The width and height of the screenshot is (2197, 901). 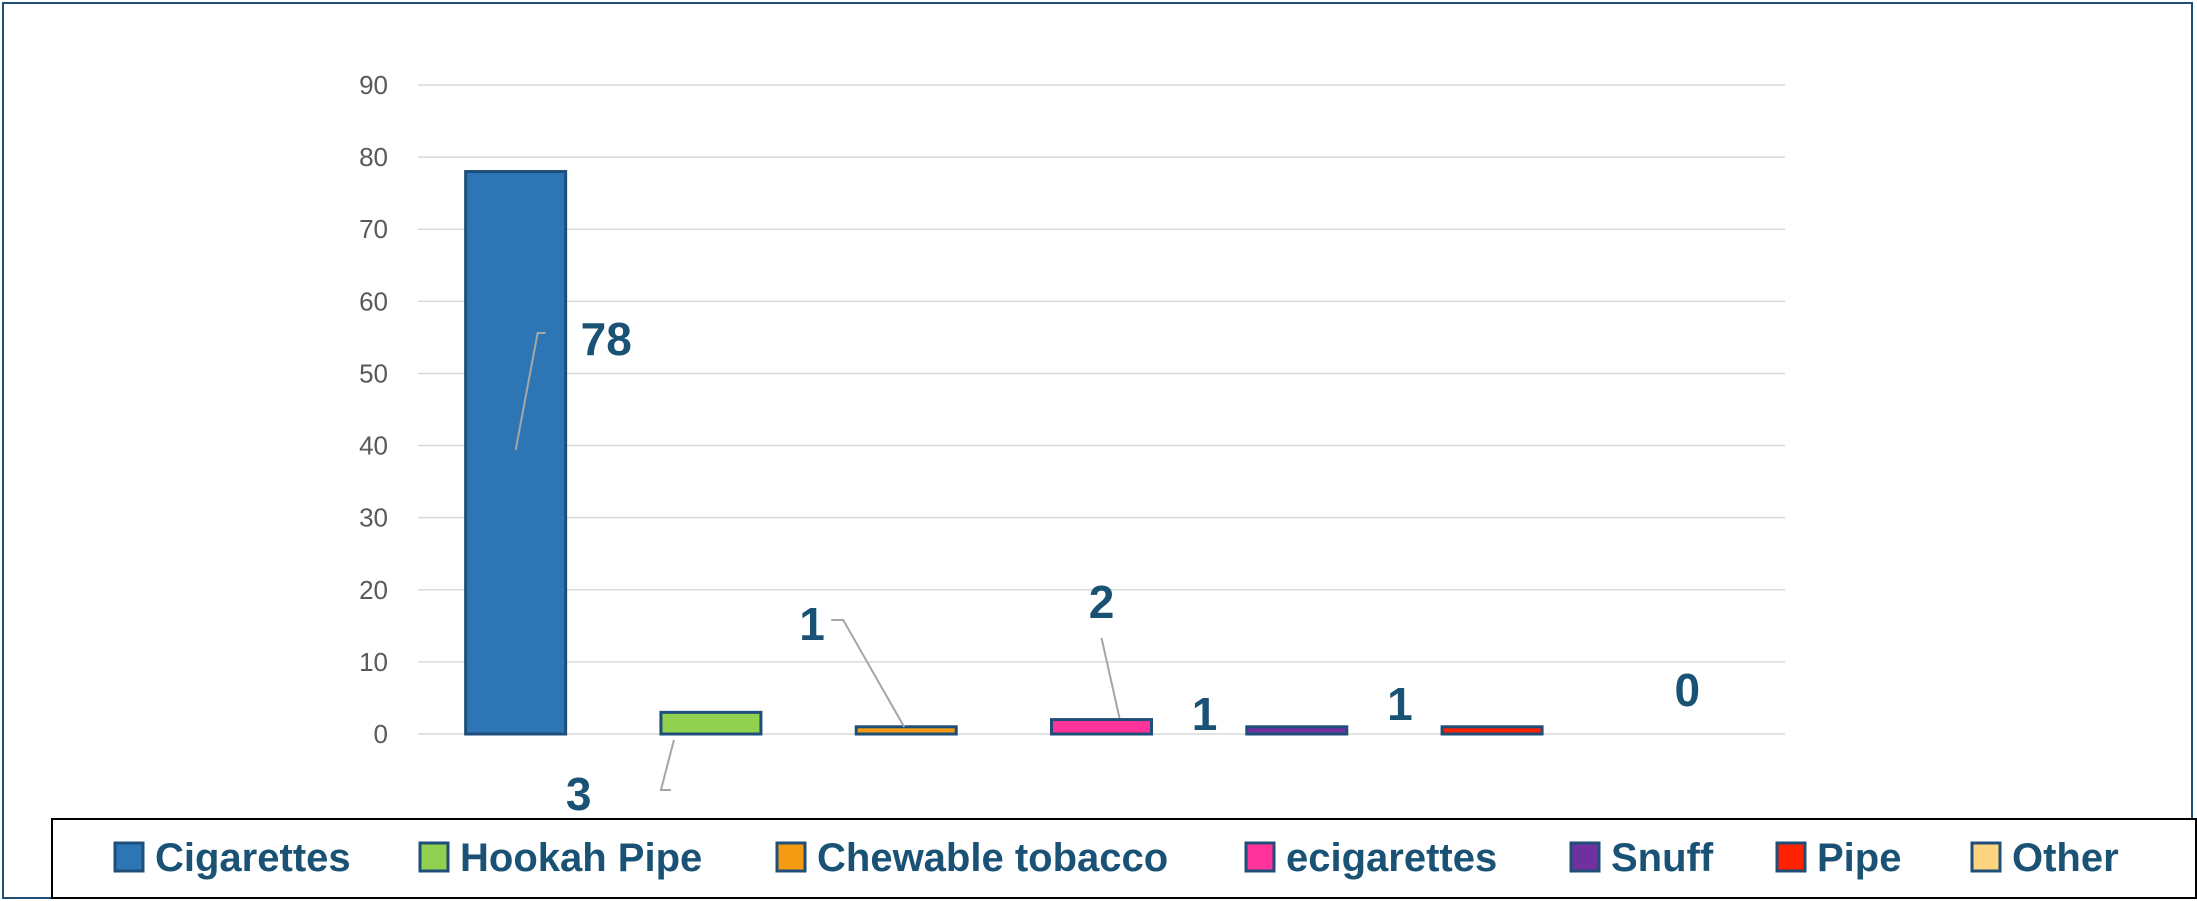 What do you see at coordinates (906, 730) in the screenshot?
I see `bar-chewable-tobacco` at bounding box center [906, 730].